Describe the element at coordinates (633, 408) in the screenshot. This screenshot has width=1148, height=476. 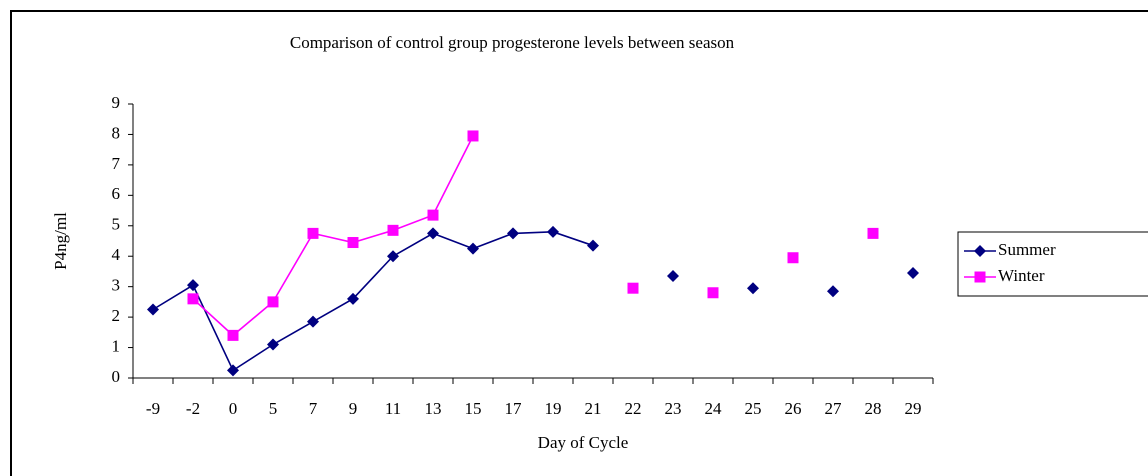
I see `x-tick-label: 22` at that location.